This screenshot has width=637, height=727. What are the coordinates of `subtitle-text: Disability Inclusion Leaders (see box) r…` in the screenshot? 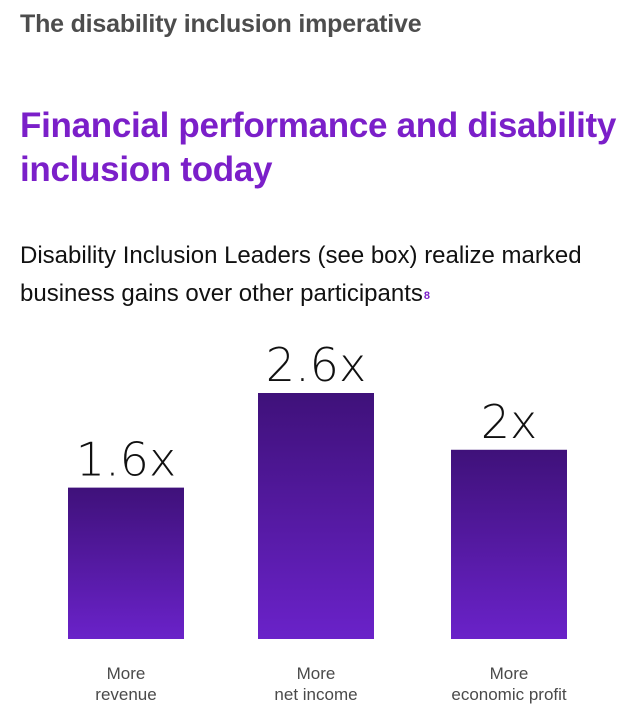 It's located at (301, 274).